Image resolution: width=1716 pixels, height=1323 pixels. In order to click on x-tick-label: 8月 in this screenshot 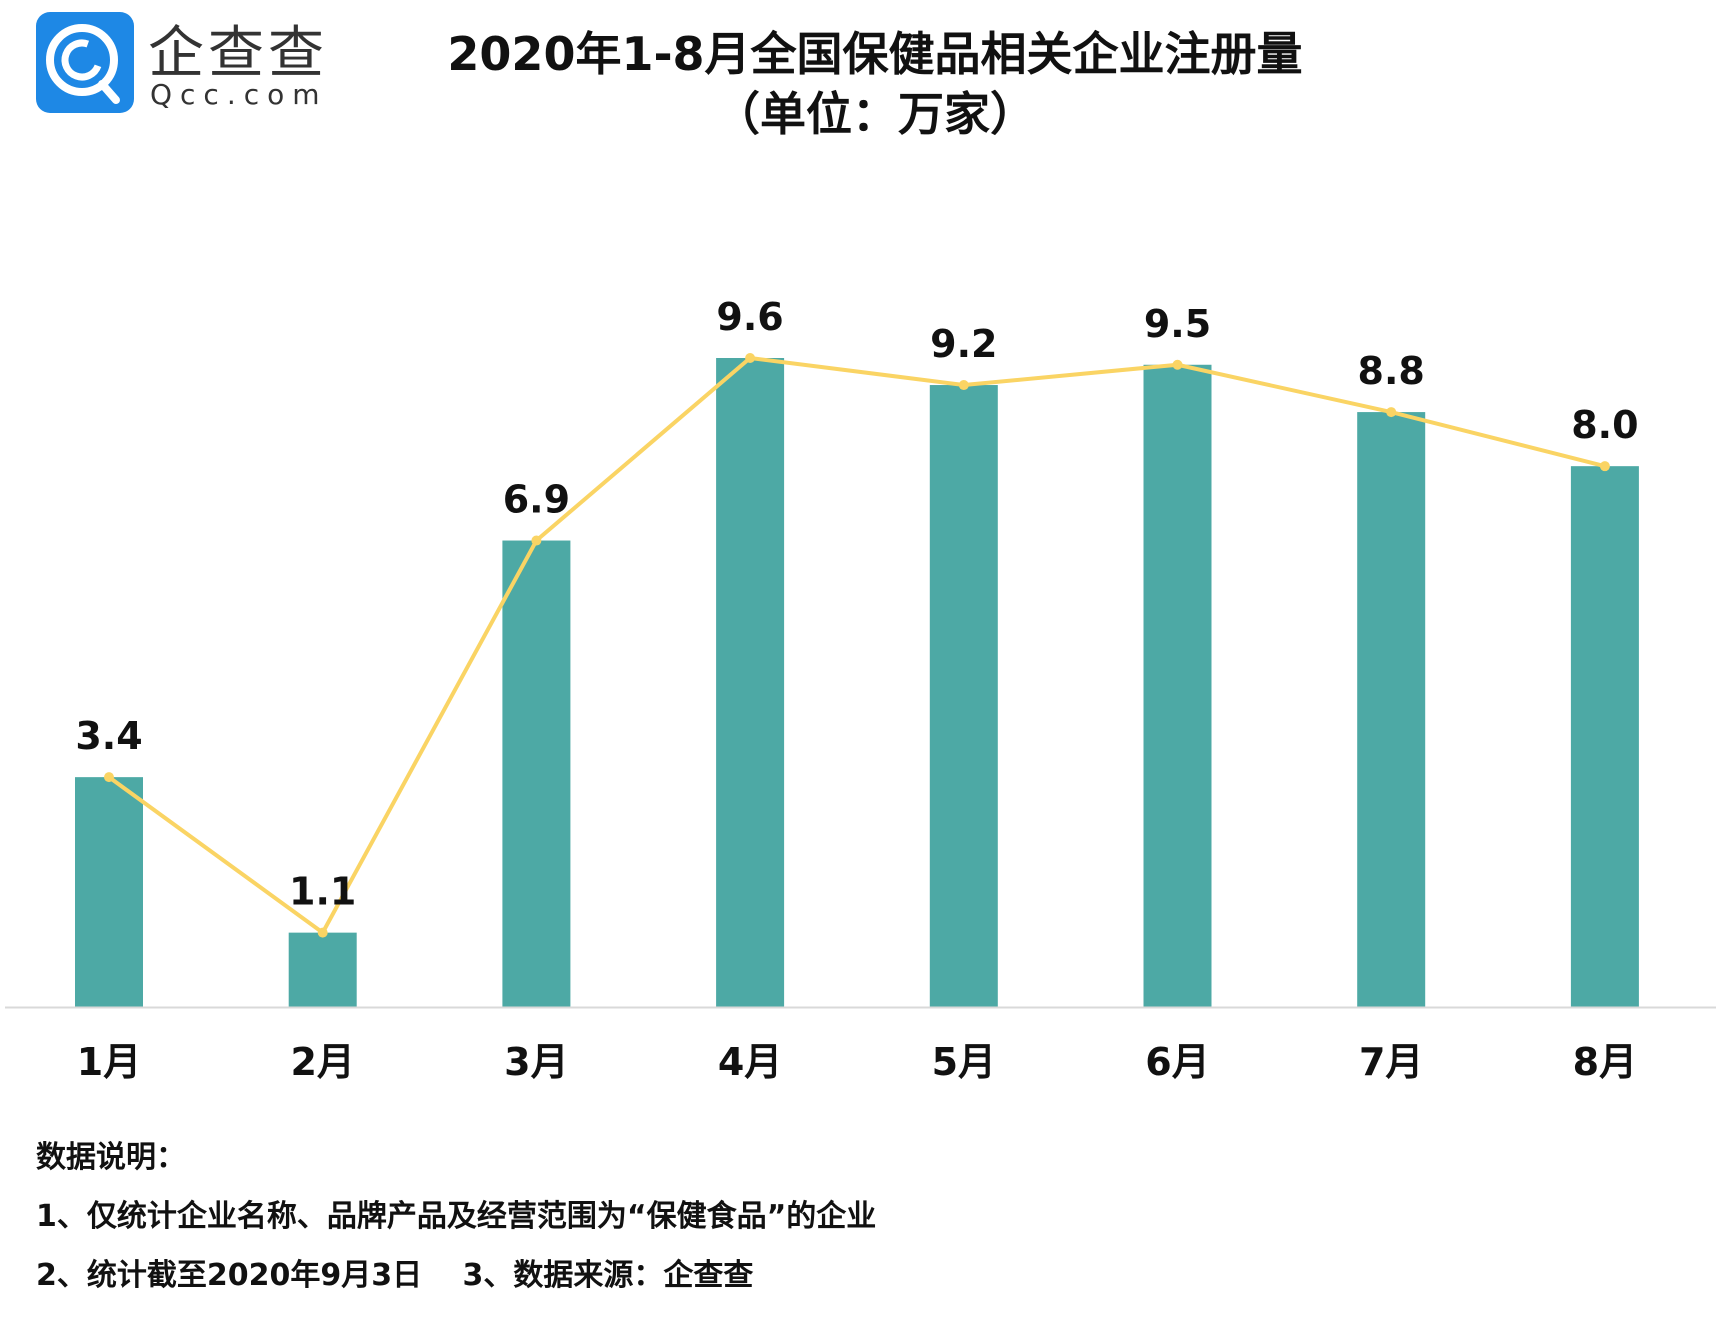, I will do `click(1605, 1062)`.